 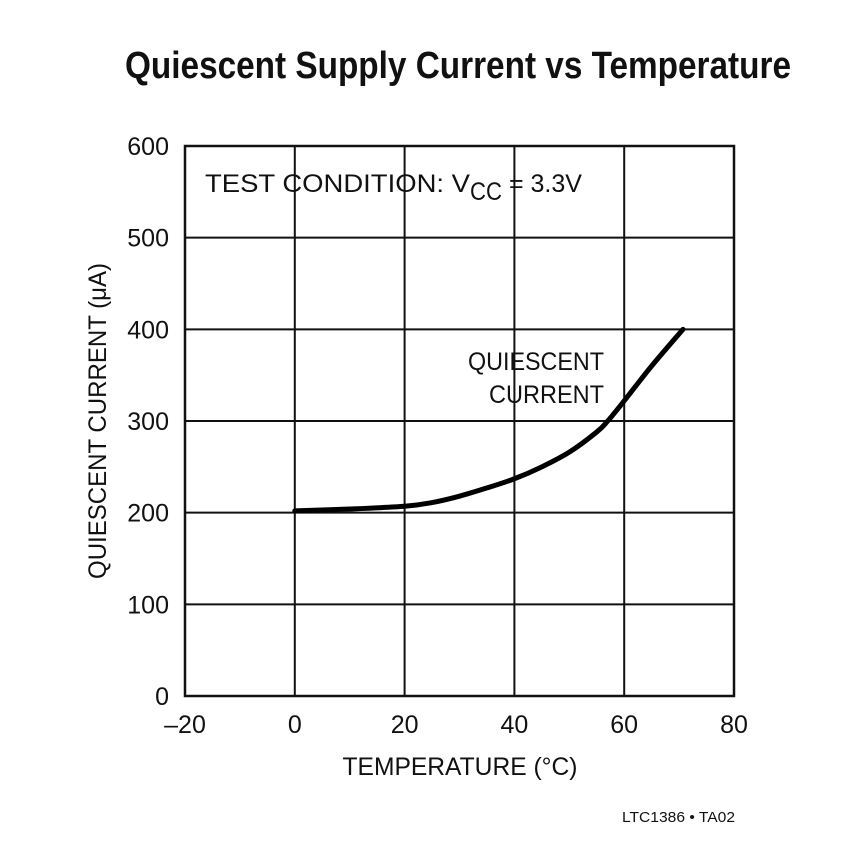 I want to click on y-tick-label: 500, so click(x=148, y=239).